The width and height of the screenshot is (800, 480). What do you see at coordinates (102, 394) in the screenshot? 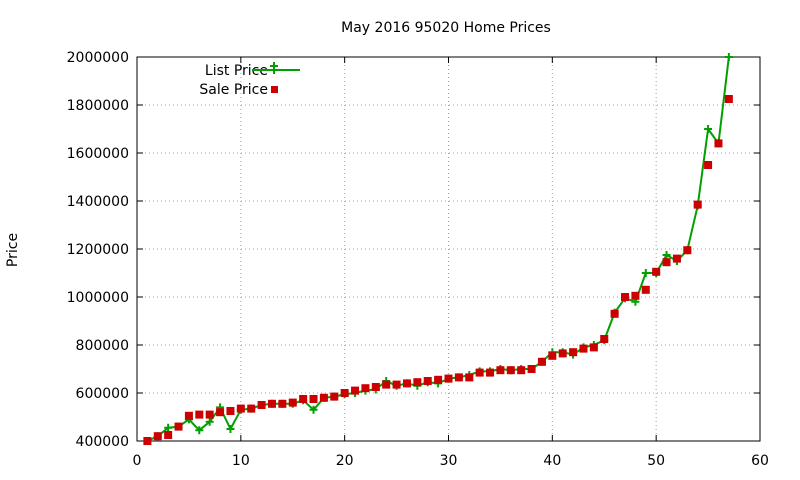
I see `y-tick-label: 600000` at bounding box center [102, 394].